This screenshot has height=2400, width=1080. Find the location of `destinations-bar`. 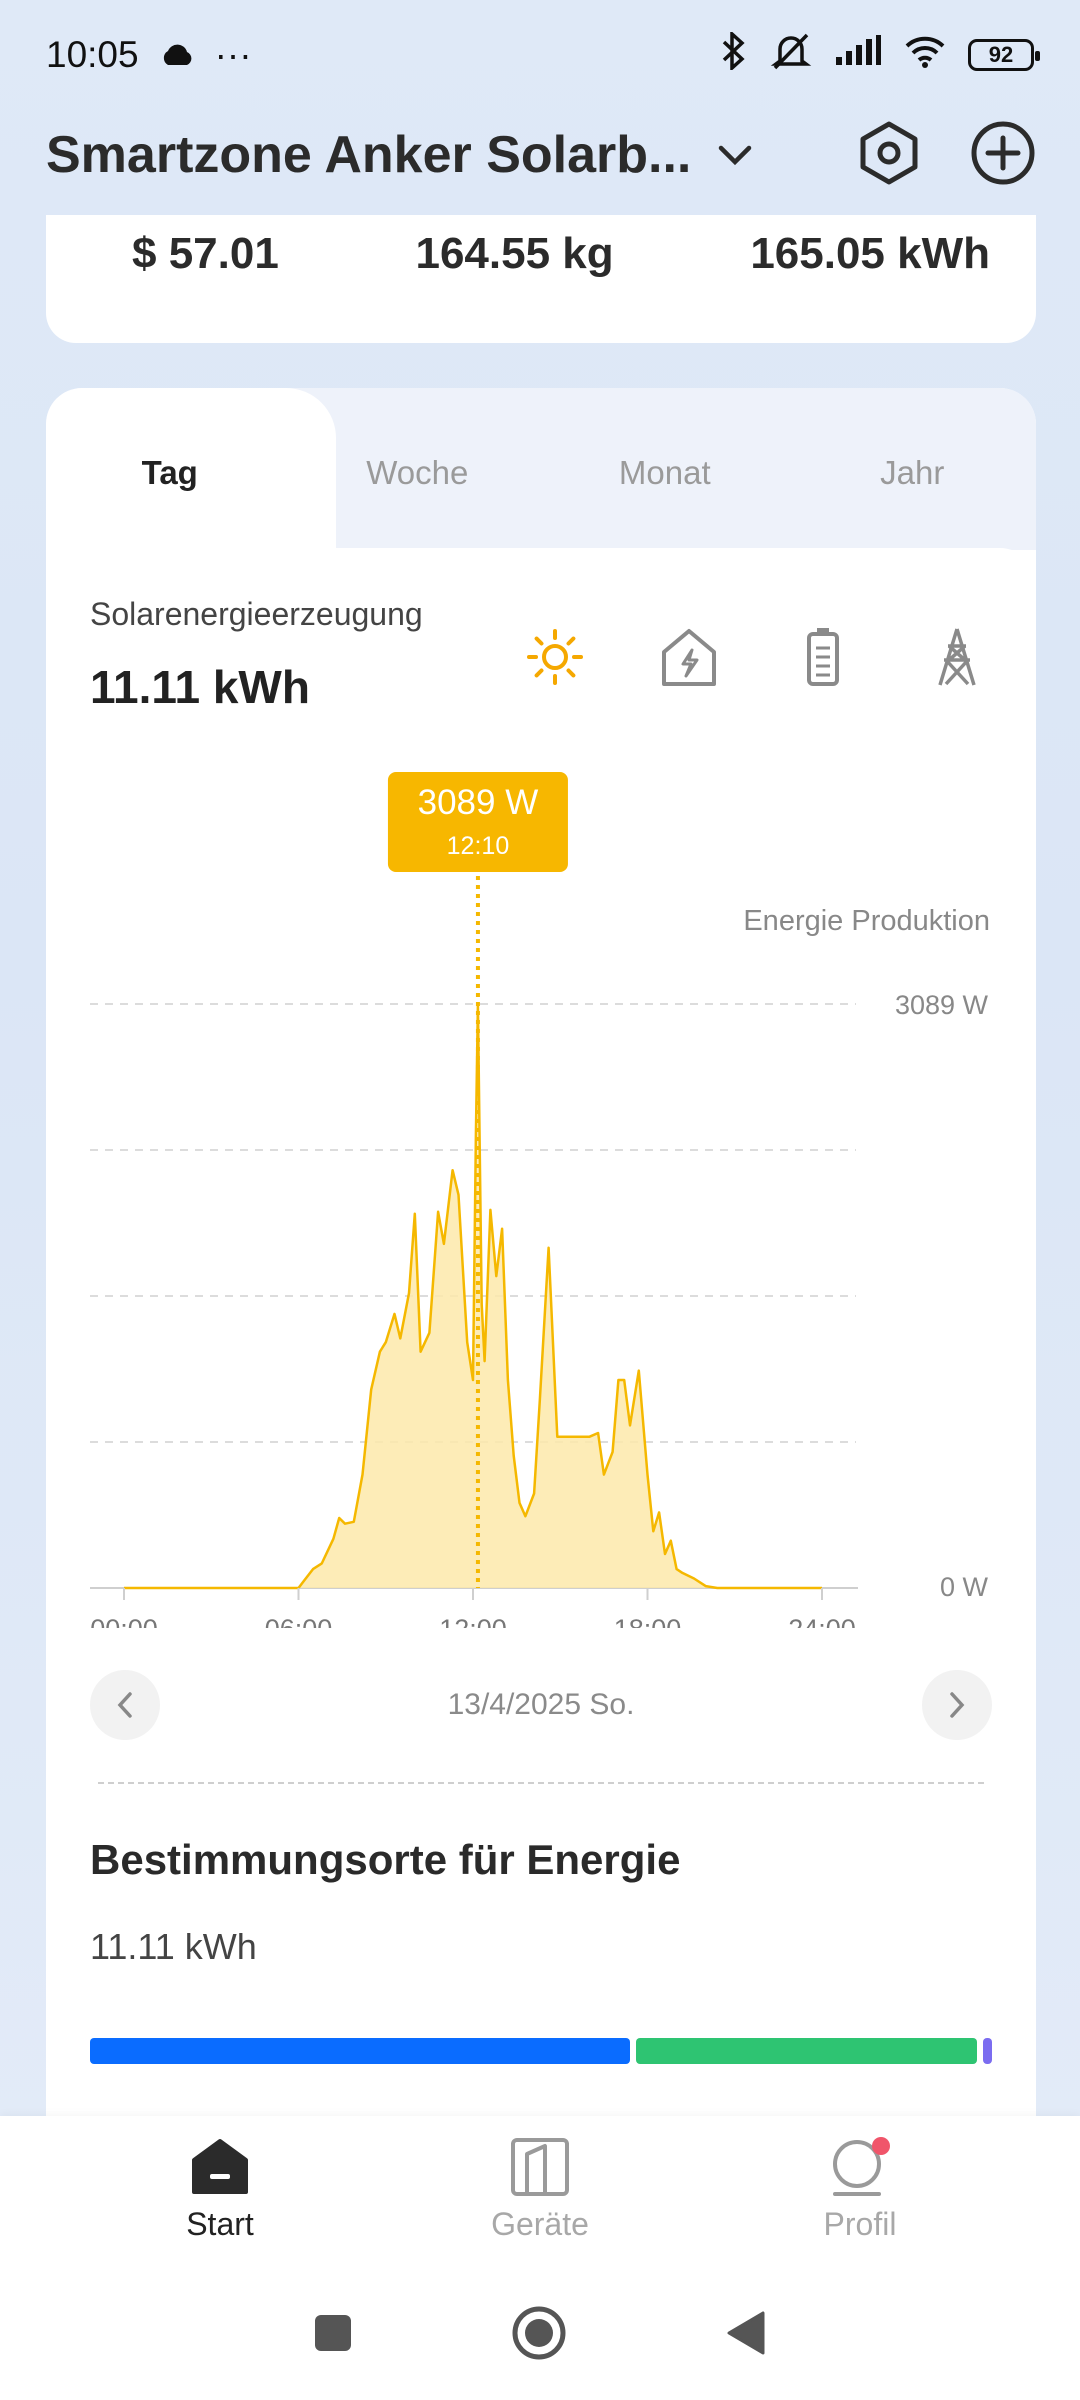

destinations-bar is located at coordinates (541, 2051).